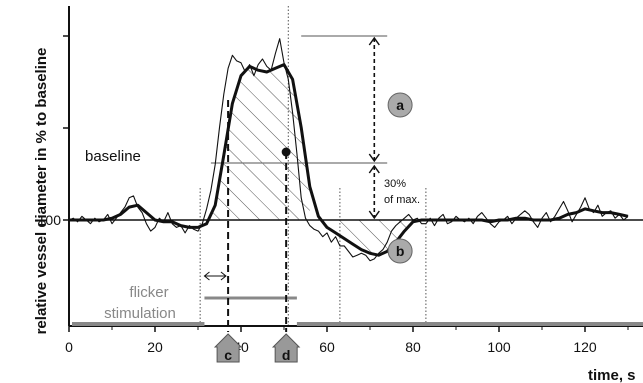 This screenshot has width=643, height=383. What do you see at coordinates (286, 355) in the screenshot?
I see `marker-d-text: d` at bounding box center [286, 355].